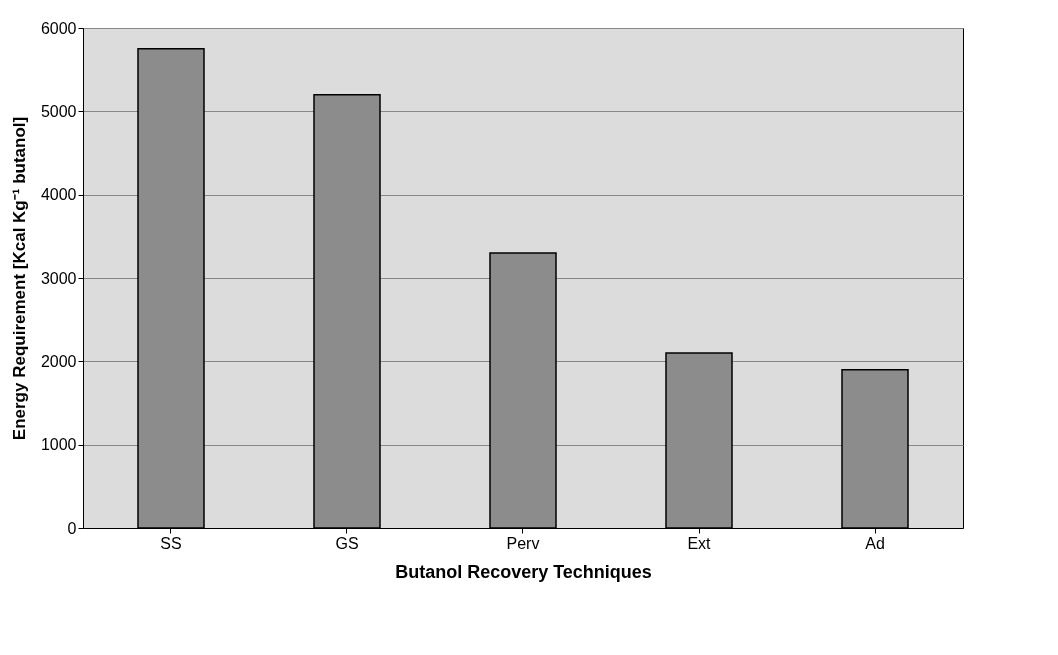 Image resolution: width=1058 pixels, height=655 pixels. I want to click on x-tick-label: Perv, so click(523, 543).